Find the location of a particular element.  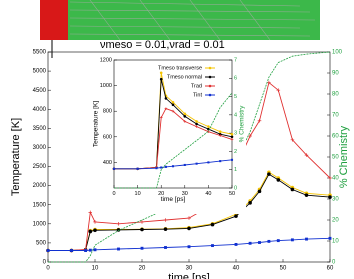

y2-tick-label: 7 is located at coordinates (235, 60).